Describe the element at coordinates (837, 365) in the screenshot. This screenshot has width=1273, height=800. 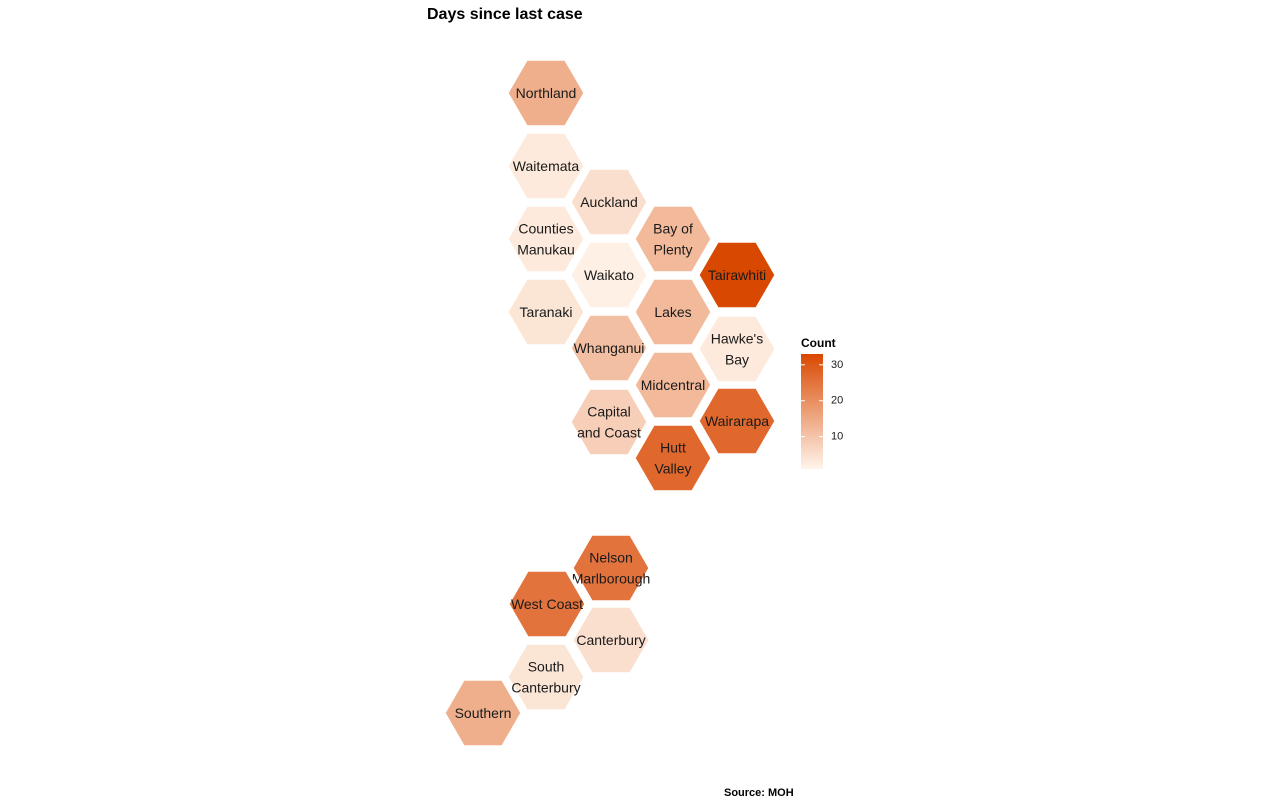
I see `legend-tick-label: 30` at that location.